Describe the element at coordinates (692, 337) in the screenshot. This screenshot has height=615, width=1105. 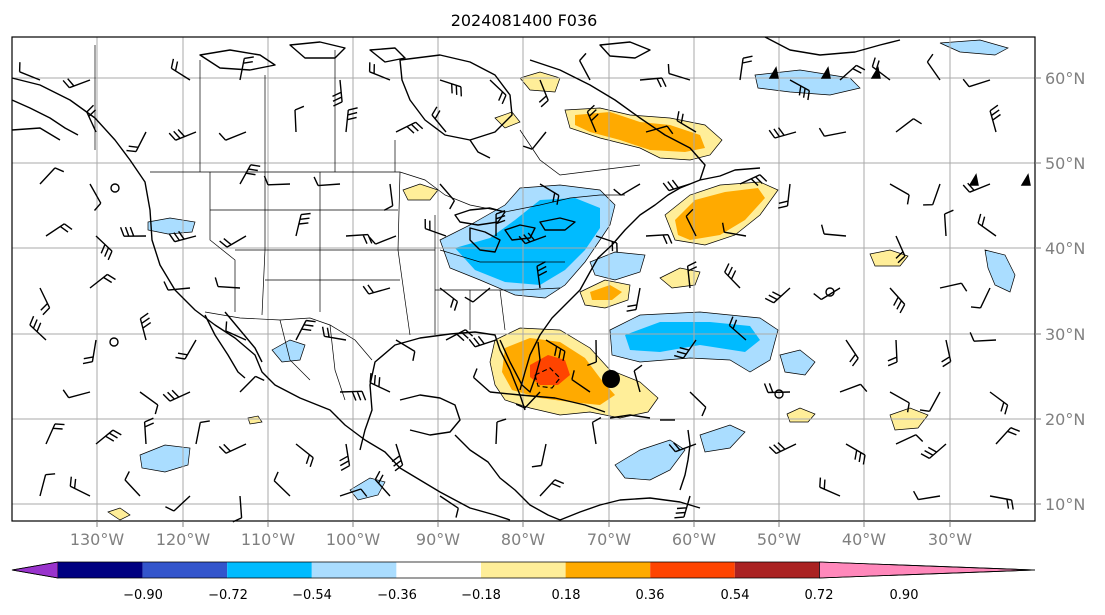
I see `neg-core-atlantic-east` at that location.